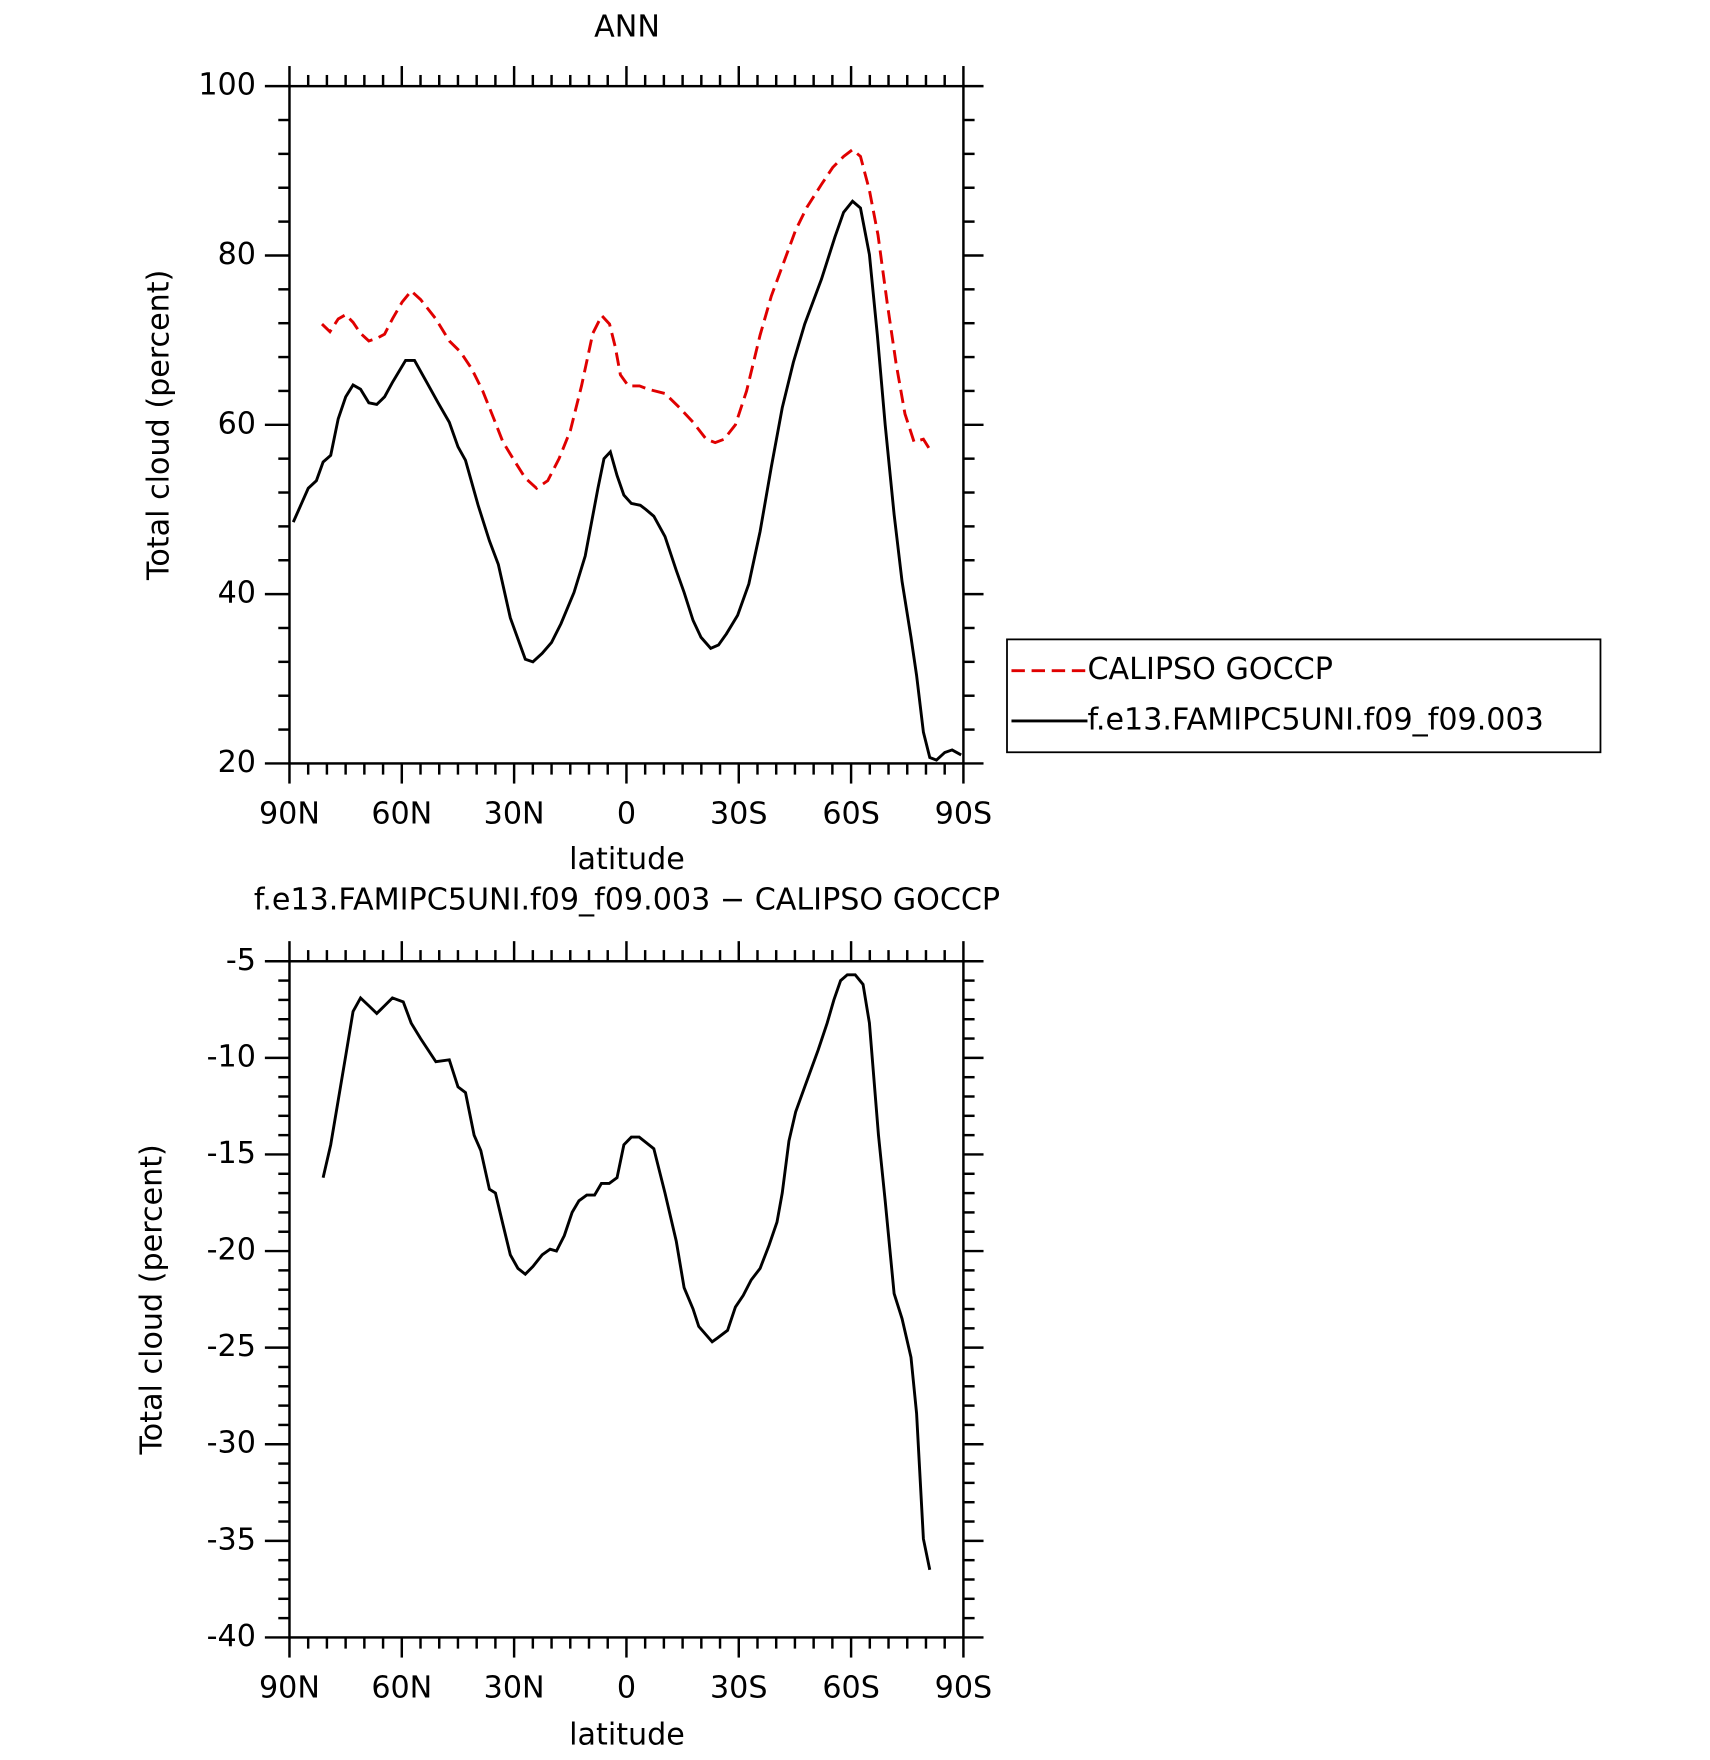 The image size is (1710, 1760). Describe the element at coordinates (1315, 719) in the screenshot. I see `legend-label: f.e13.FAMIPC5UNI.f09_f09.003` at that location.